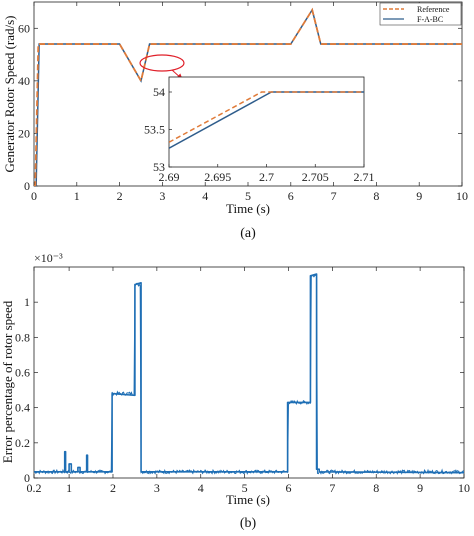 The width and height of the screenshot is (474, 536). Describe the element at coordinates (334, 196) in the screenshot. I see `panel-a-xtick-label: 7` at that location.